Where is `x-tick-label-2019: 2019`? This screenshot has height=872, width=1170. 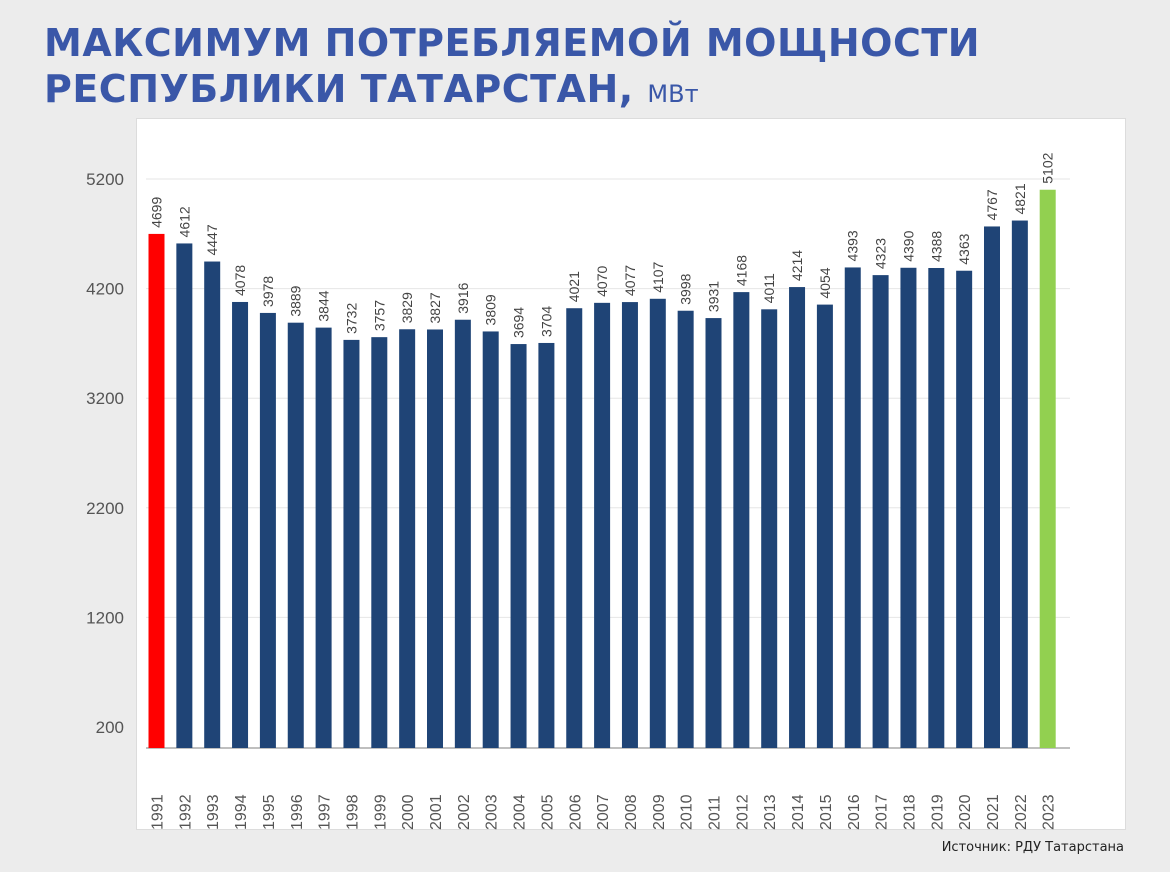
x-tick-label-2019: 2019 is located at coordinates (937, 812).